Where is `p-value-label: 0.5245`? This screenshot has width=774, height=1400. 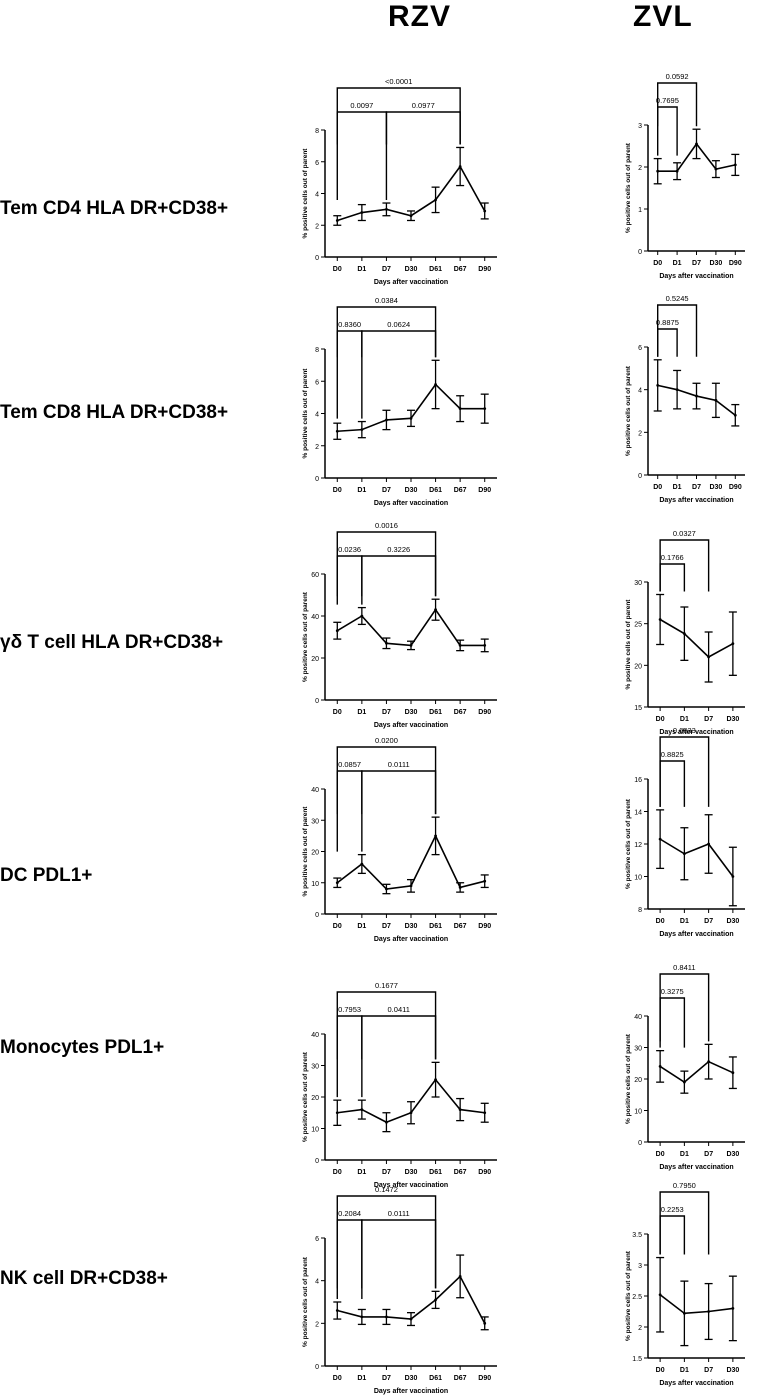 p-value-label: 0.5245 is located at coordinates (677, 298).